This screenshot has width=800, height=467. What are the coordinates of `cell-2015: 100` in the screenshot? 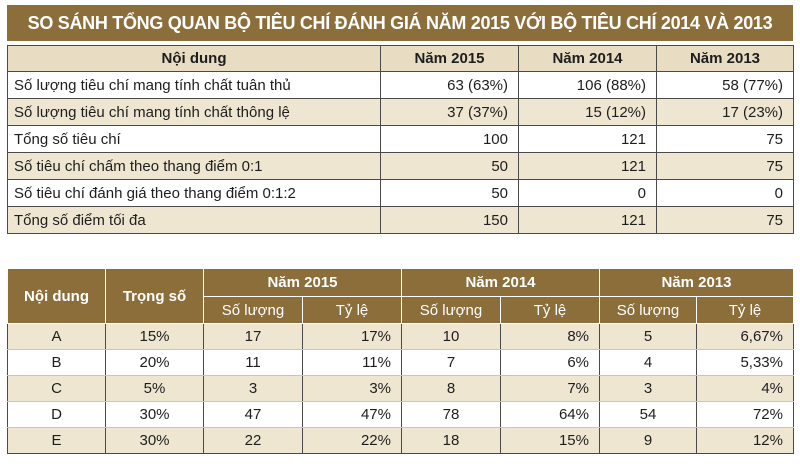 It's located at (449, 139).